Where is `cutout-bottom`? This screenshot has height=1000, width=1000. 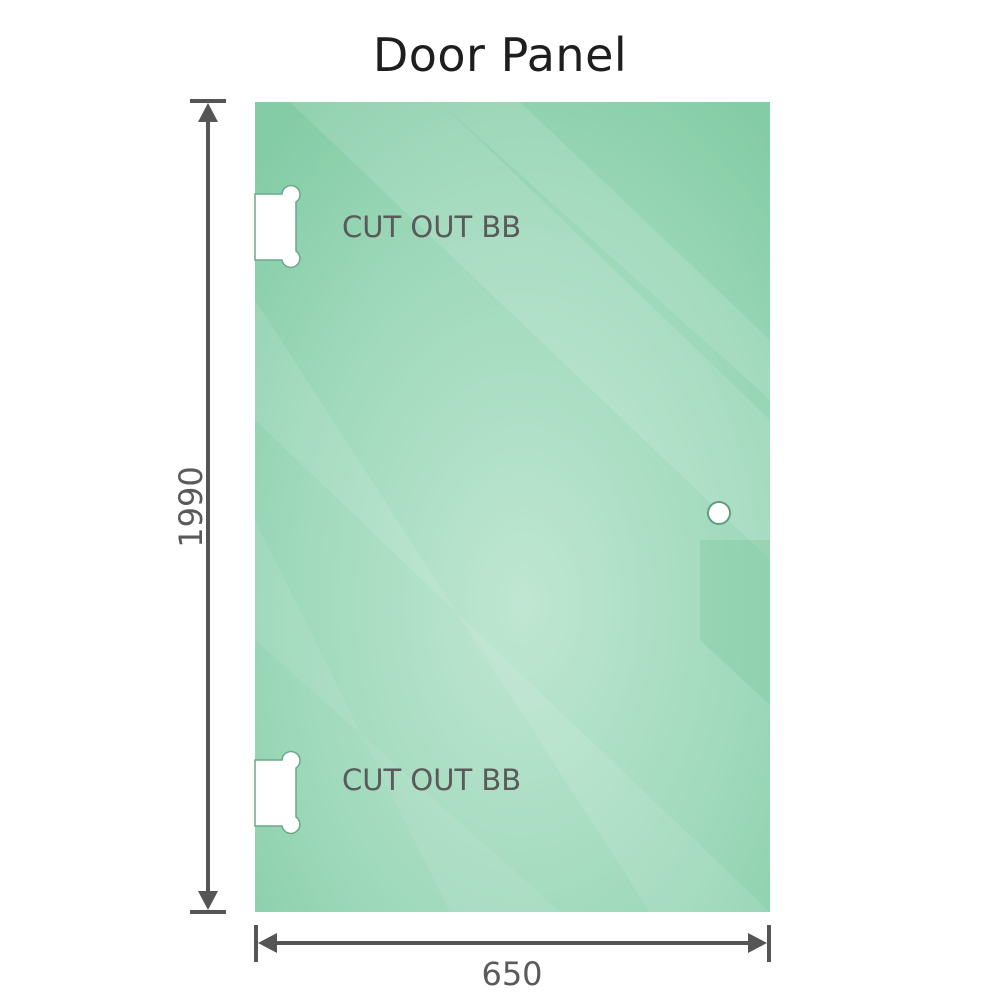 cutout-bottom is located at coordinates (277, 792).